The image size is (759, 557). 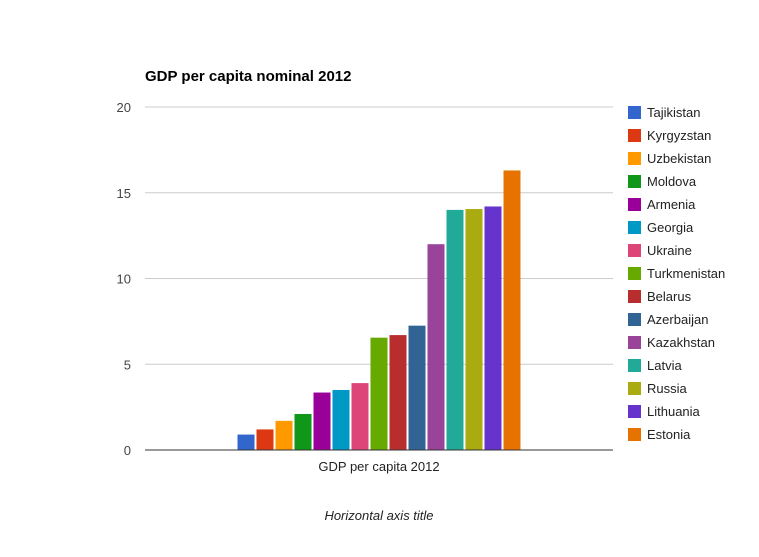 I want to click on legend-label: Lithuania, so click(x=674, y=411).